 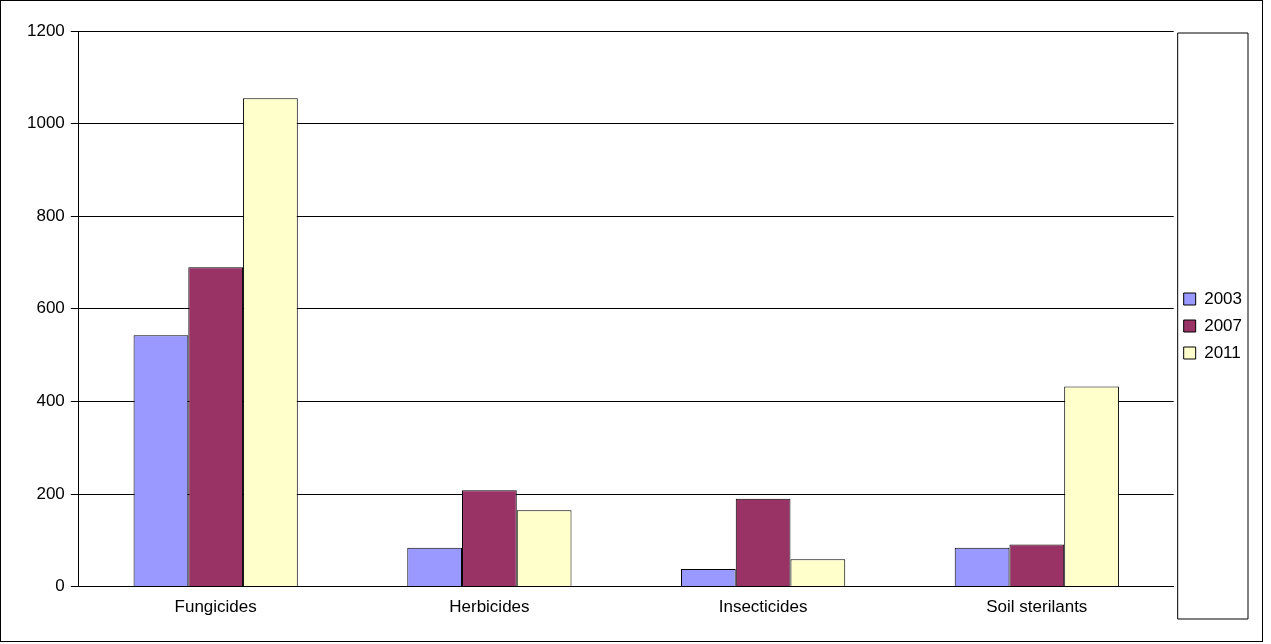 What do you see at coordinates (50, 215) in the screenshot?
I see `y-tick-label: 800` at bounding box center [50, 215].